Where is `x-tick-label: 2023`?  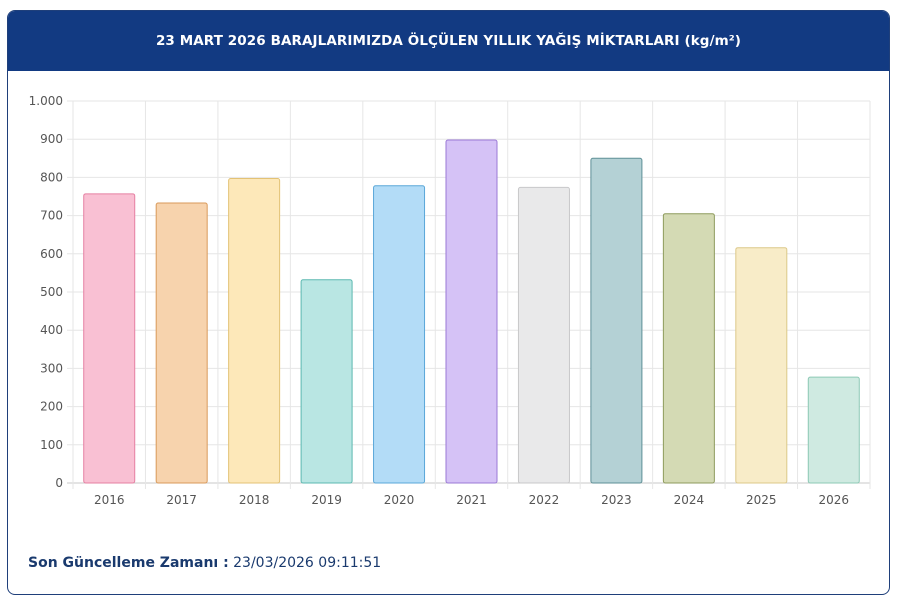
x-tick-label: 2023 is located at coordinates (616, 500).